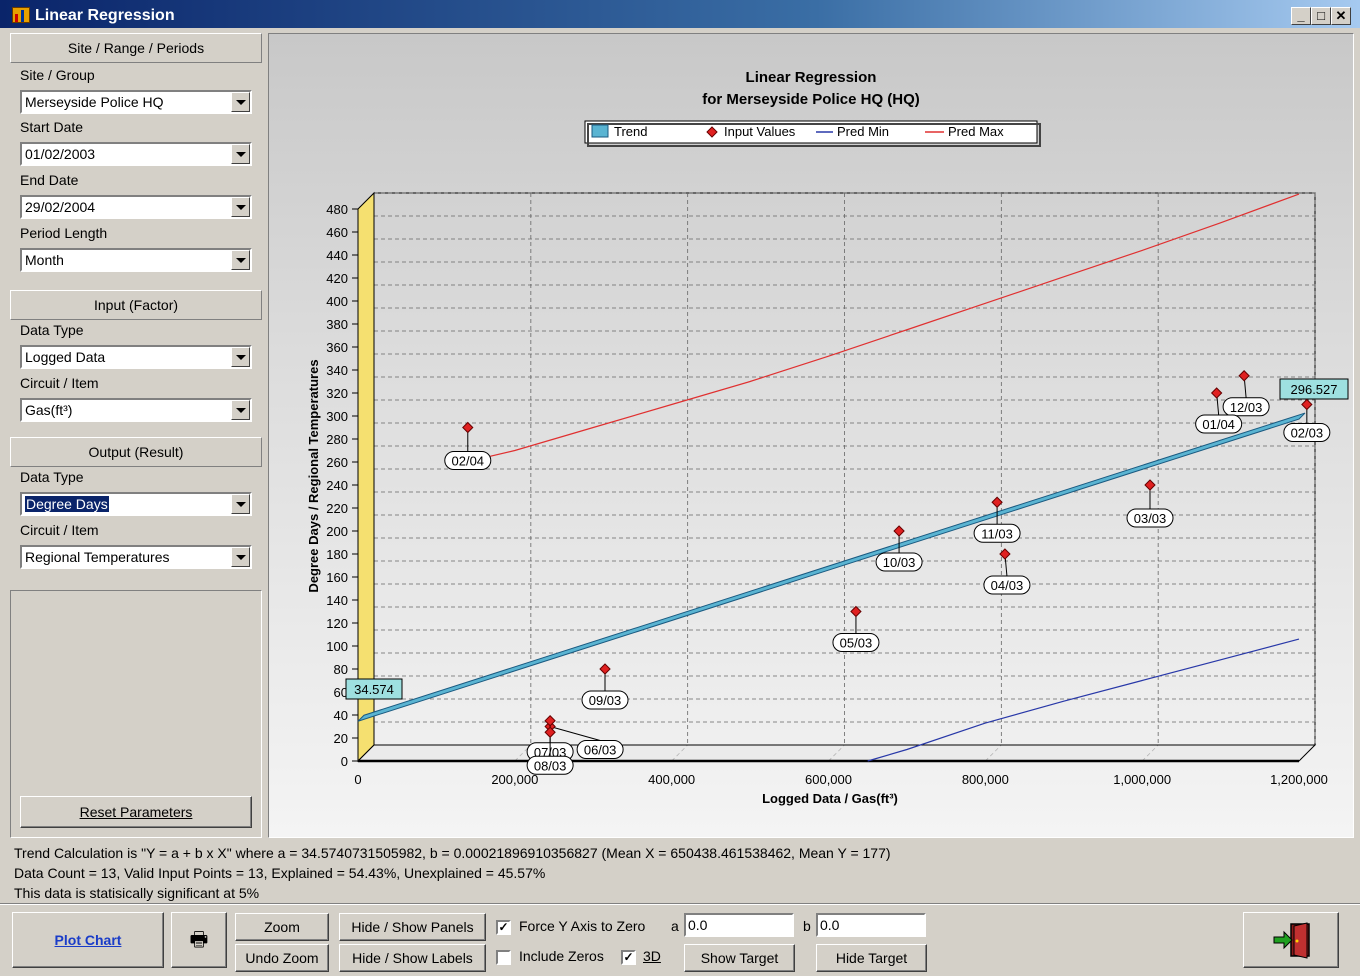 Image resolution: width=1360 pixels, height=976 pixels. What do you see at coordinates (503, 927) in the screenshot?
I see `force-y-zero-checkbox: ✓` at bounding box center [503, 927].